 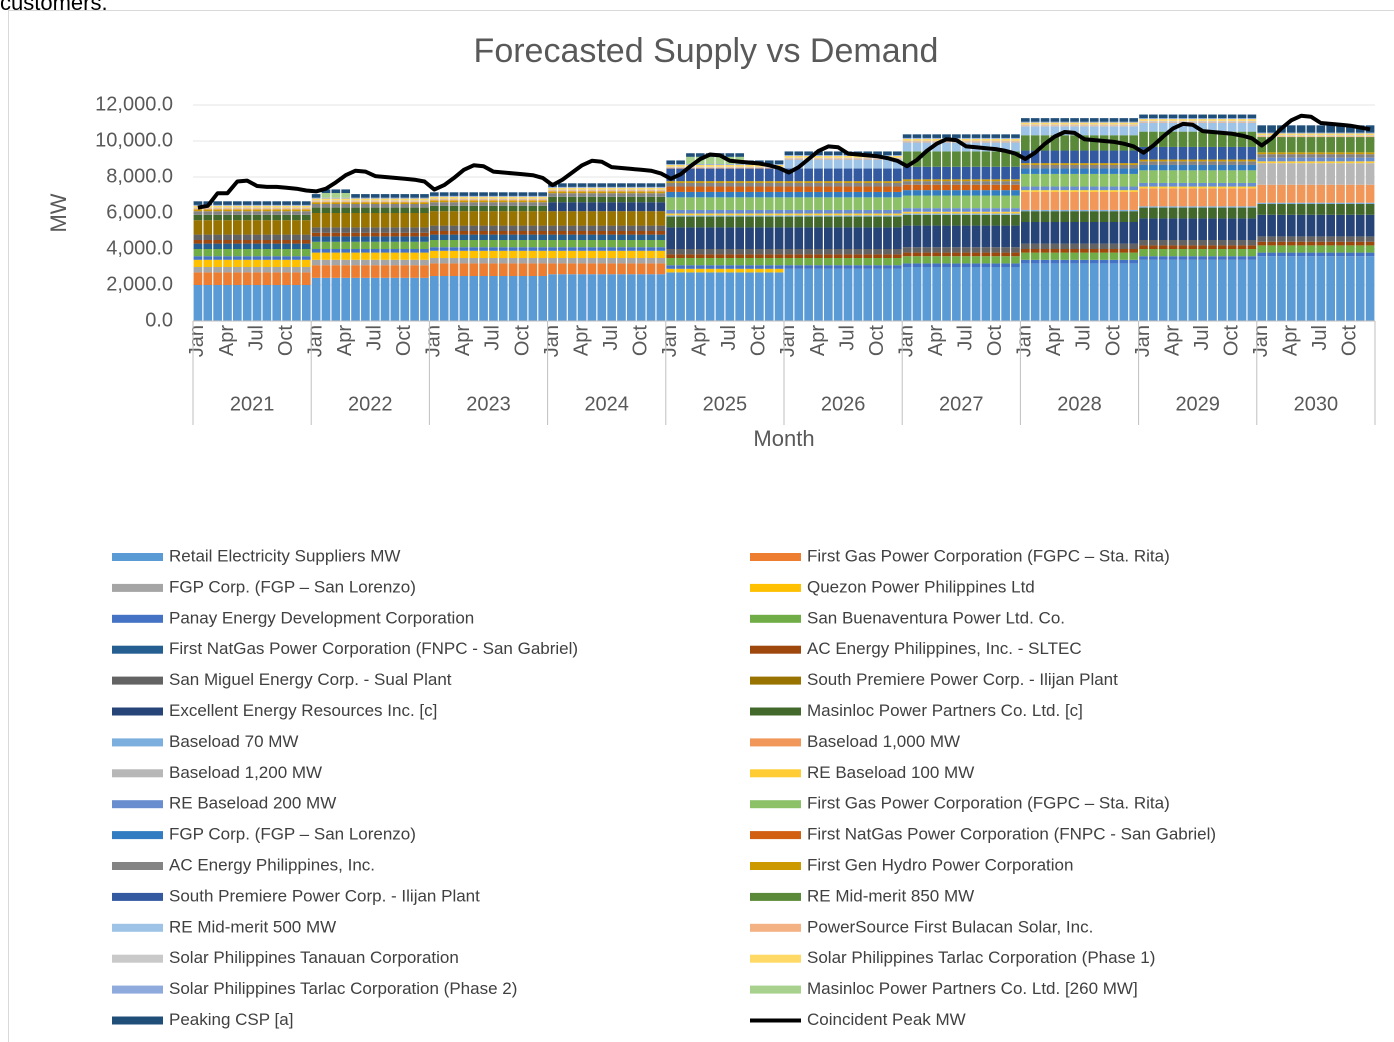 What do you see at coordinates (252, 803) in the screenshot?
I see `legend-label: RE Baseload 200 MW` at bounding box center [252, 803].